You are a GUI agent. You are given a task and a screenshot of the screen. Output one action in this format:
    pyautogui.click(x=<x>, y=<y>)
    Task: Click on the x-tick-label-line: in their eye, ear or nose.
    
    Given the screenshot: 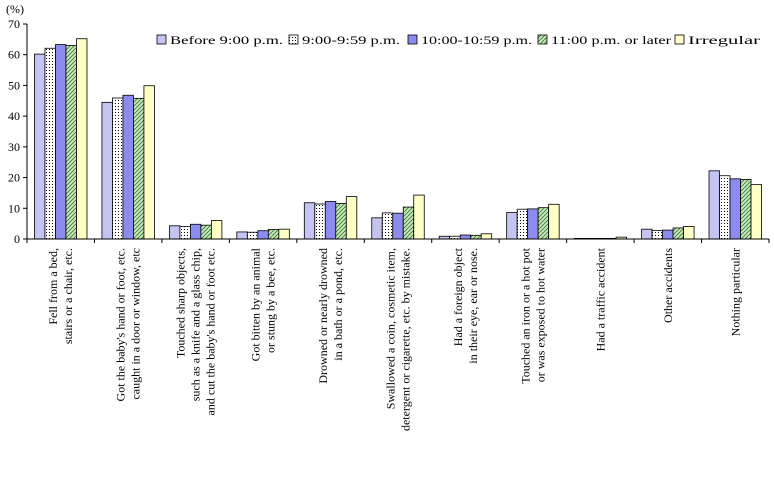 What is the action you would take?
    pyautogui.click(x=473, y=306)
    